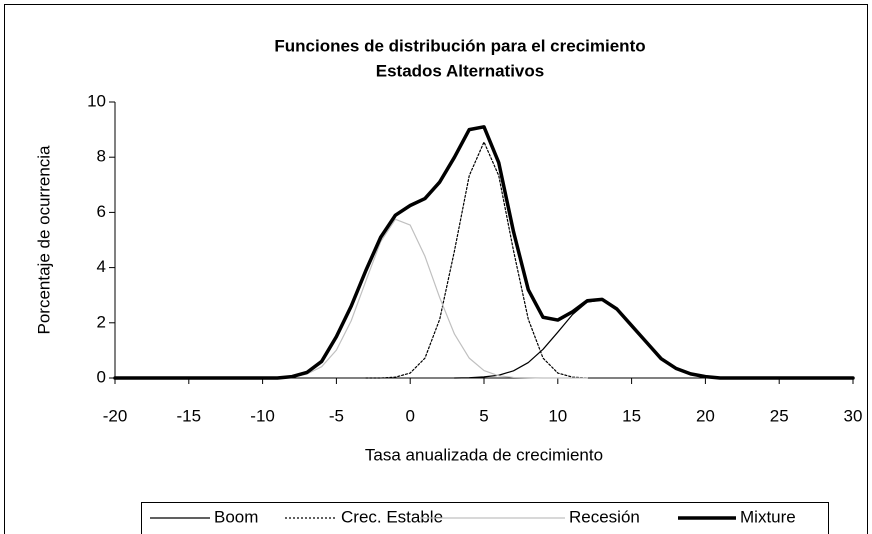  What do you see at coordinates (101, 211) in the screenshot?
I see `y-tick-label: 6` at bounding box center [101, 211].